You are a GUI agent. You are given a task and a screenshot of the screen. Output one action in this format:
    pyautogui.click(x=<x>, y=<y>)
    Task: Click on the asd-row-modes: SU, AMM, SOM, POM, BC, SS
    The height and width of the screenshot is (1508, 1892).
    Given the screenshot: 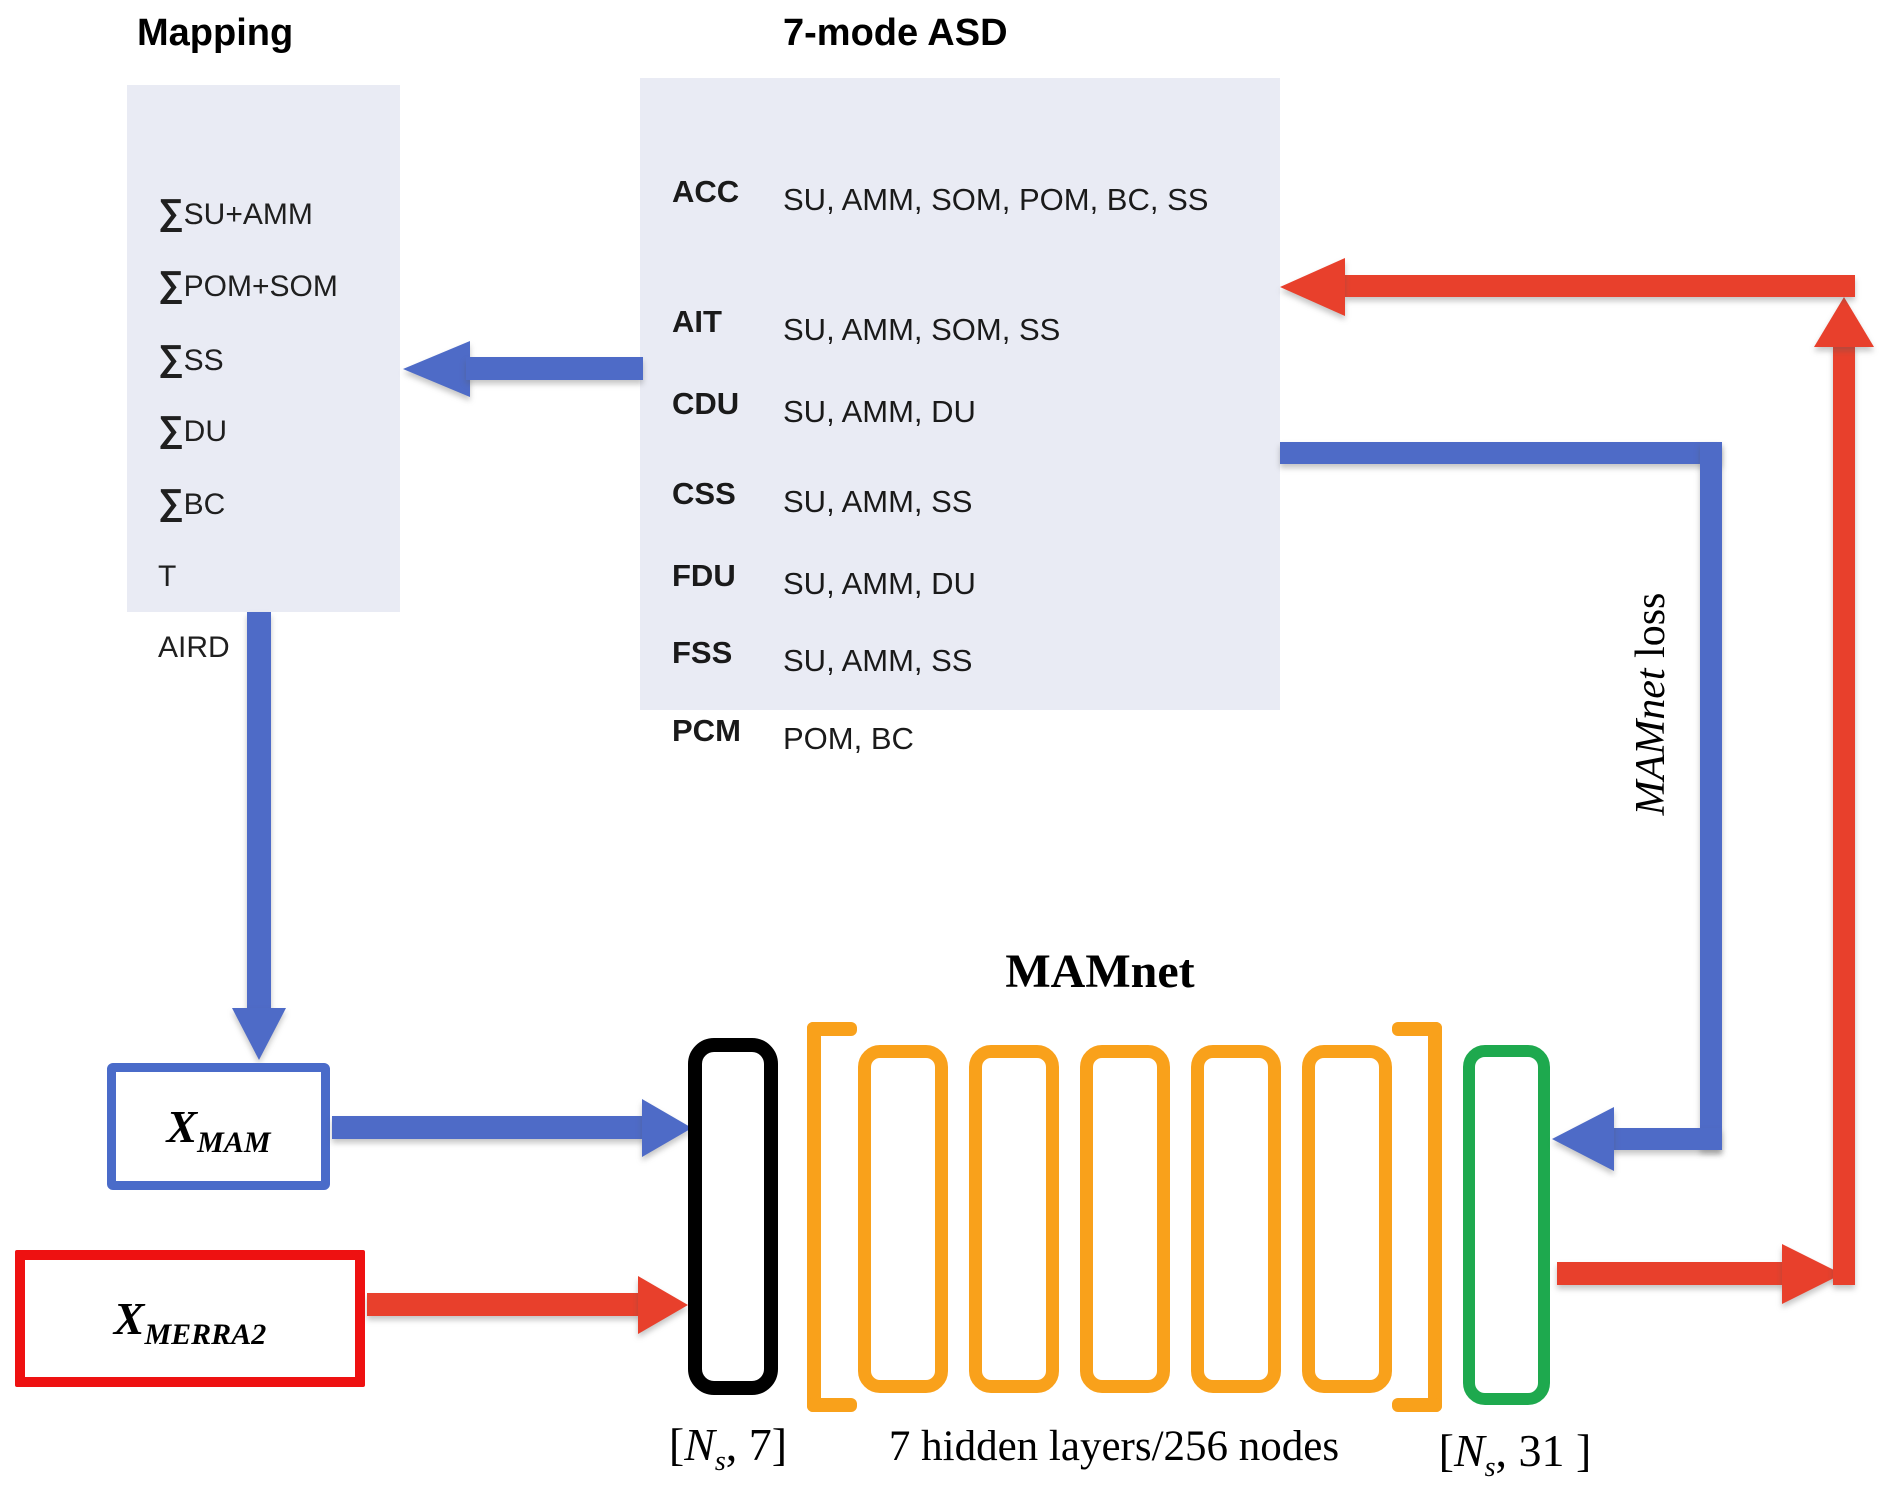 What is the action you would take?
    pyautogui.click(x=996, y=199)
    